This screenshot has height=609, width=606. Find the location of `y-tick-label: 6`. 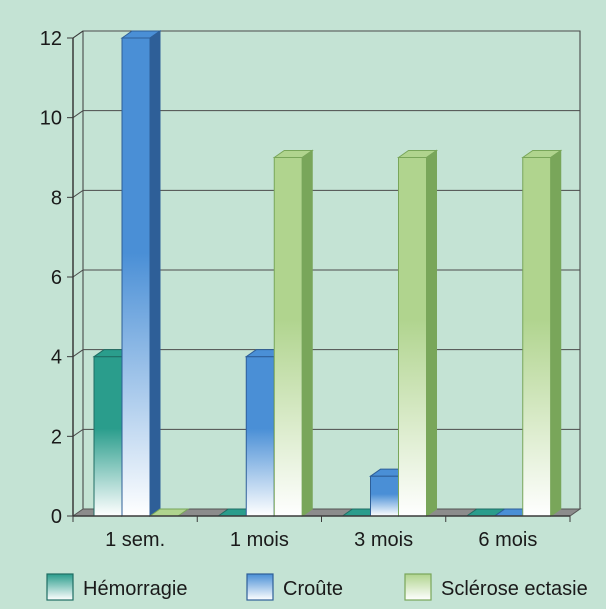

y-tick-label: 6 is located at coordinates (56, 278).